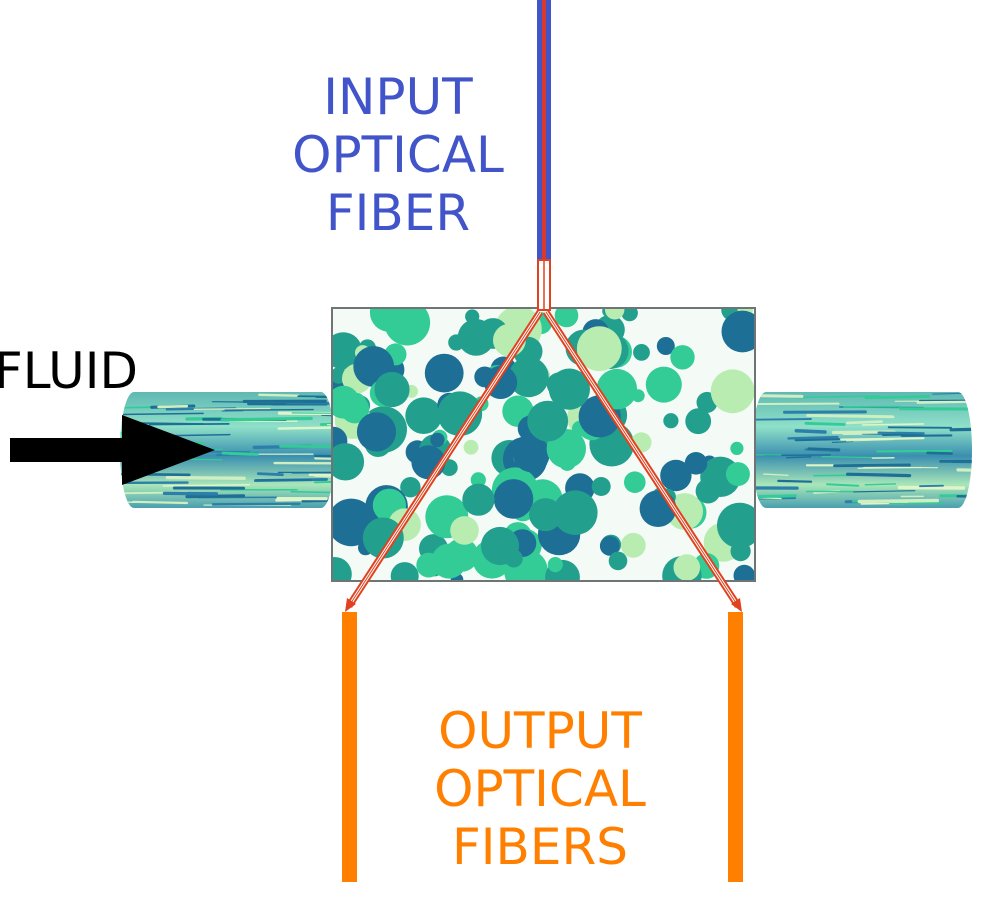 Image resolution: width=986 pixels, height=897 pixels. I want to click on input-label-line: FIBER, so click(398, 213).